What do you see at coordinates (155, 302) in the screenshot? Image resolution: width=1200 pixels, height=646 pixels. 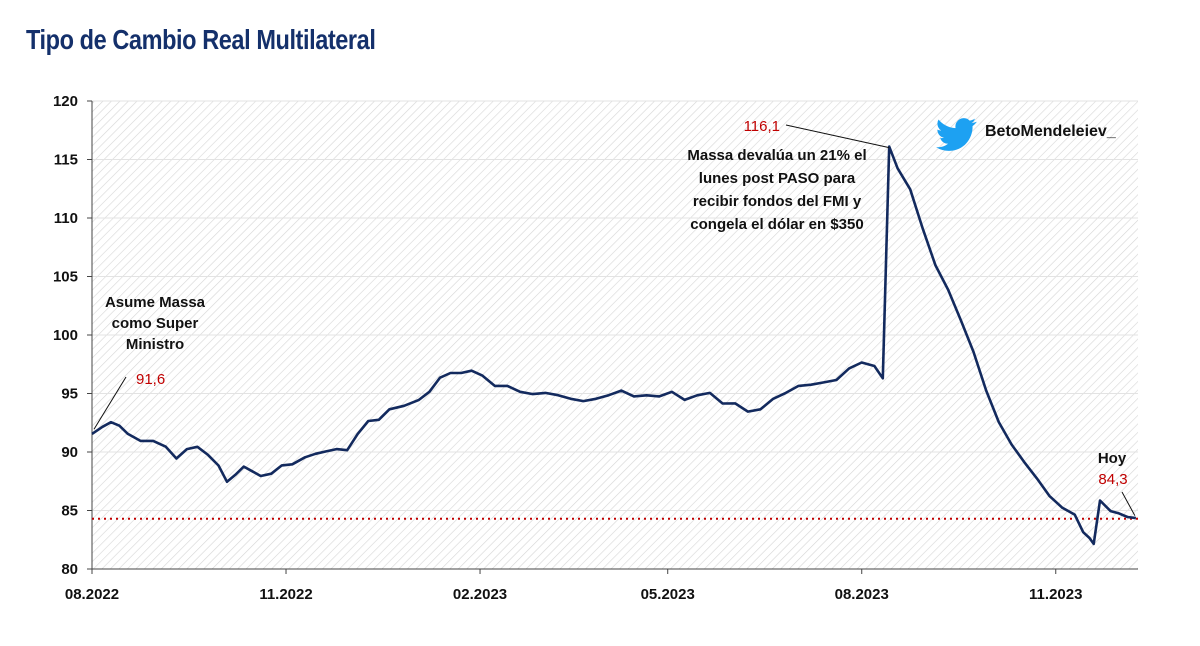 I see `annotation-massa-line: Asume Massa` at bounding box center [155, 302].